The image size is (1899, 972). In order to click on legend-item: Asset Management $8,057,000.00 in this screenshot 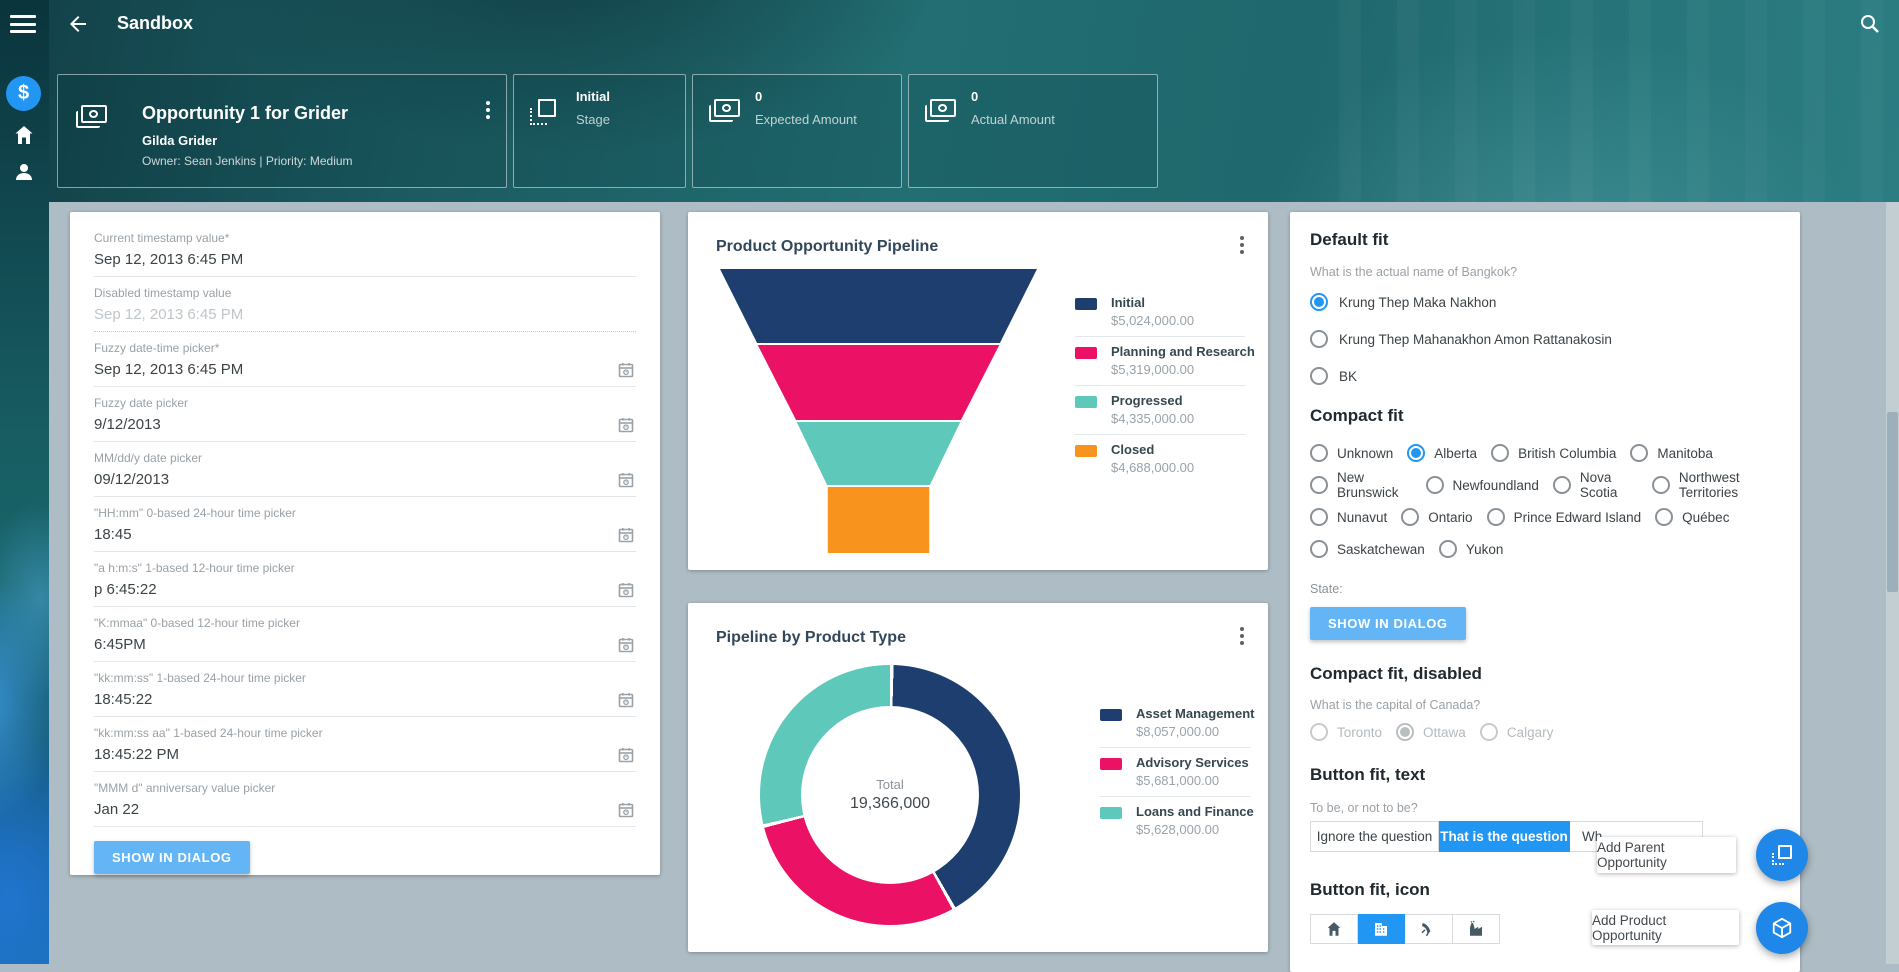, I will do `click(1177, 723)`.